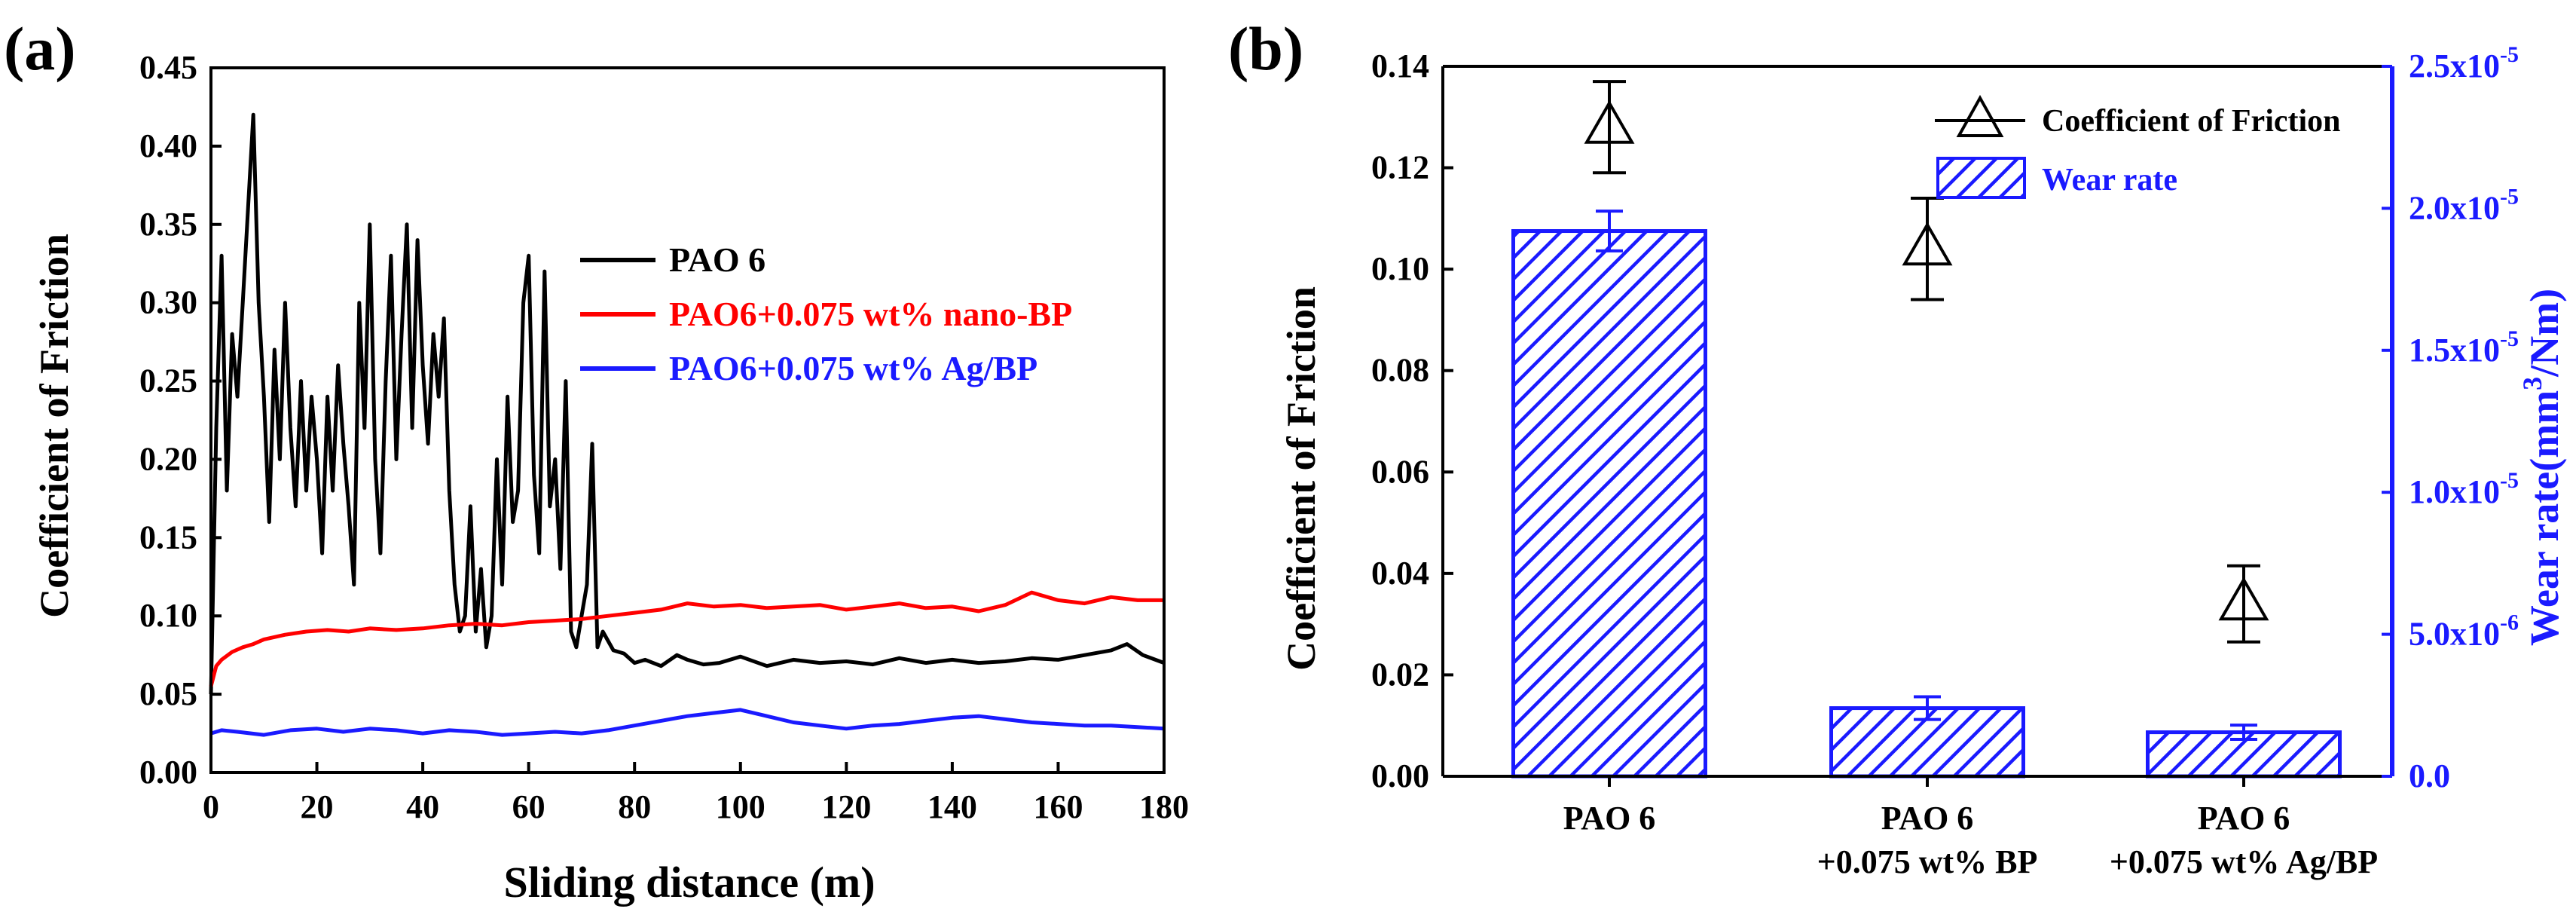  Describe the element at coordinates (422, 806) in the screenshot. I see `panel-a-x-tick-label: 40` at that location.